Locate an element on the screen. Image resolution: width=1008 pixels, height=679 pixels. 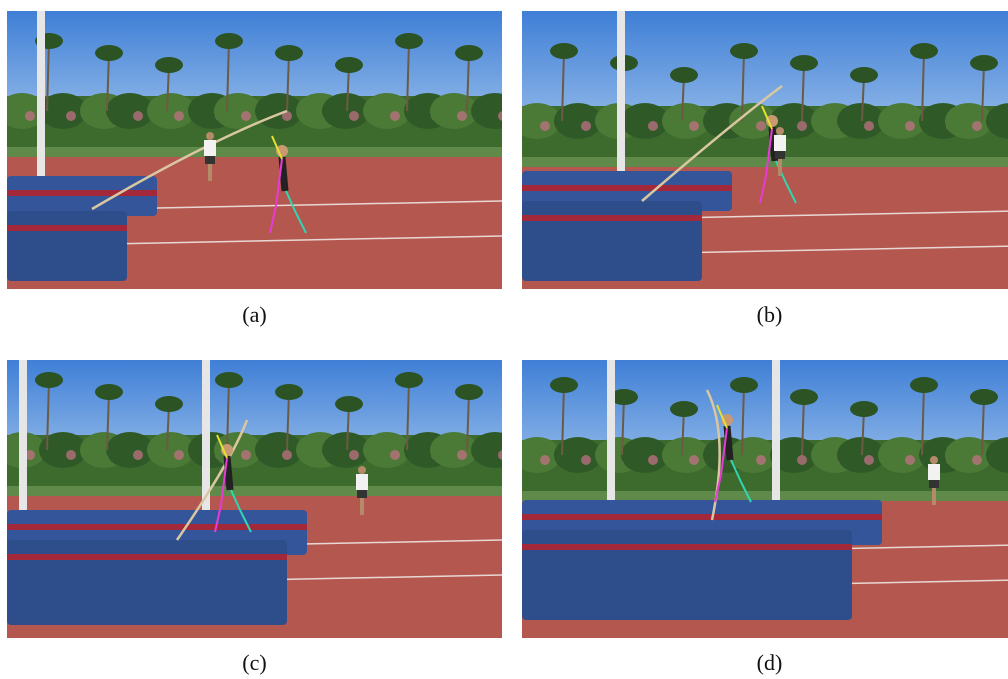
coach-head is located at coordinates (780, 131).